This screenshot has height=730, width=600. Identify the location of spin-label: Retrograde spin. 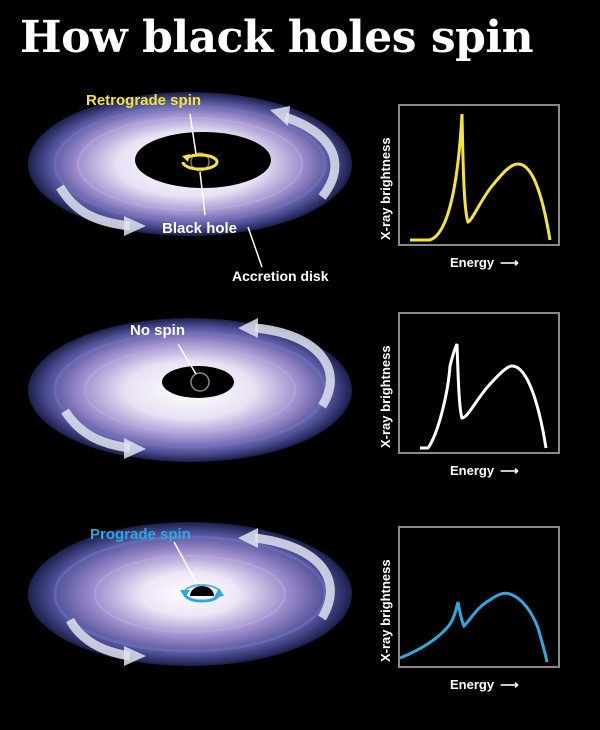
(144, 100).